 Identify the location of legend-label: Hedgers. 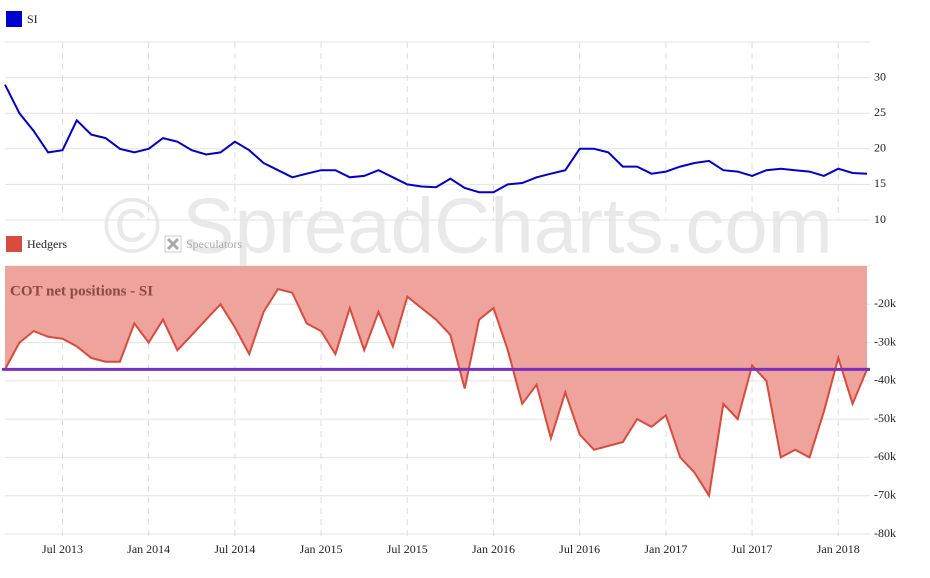
(47, 244).